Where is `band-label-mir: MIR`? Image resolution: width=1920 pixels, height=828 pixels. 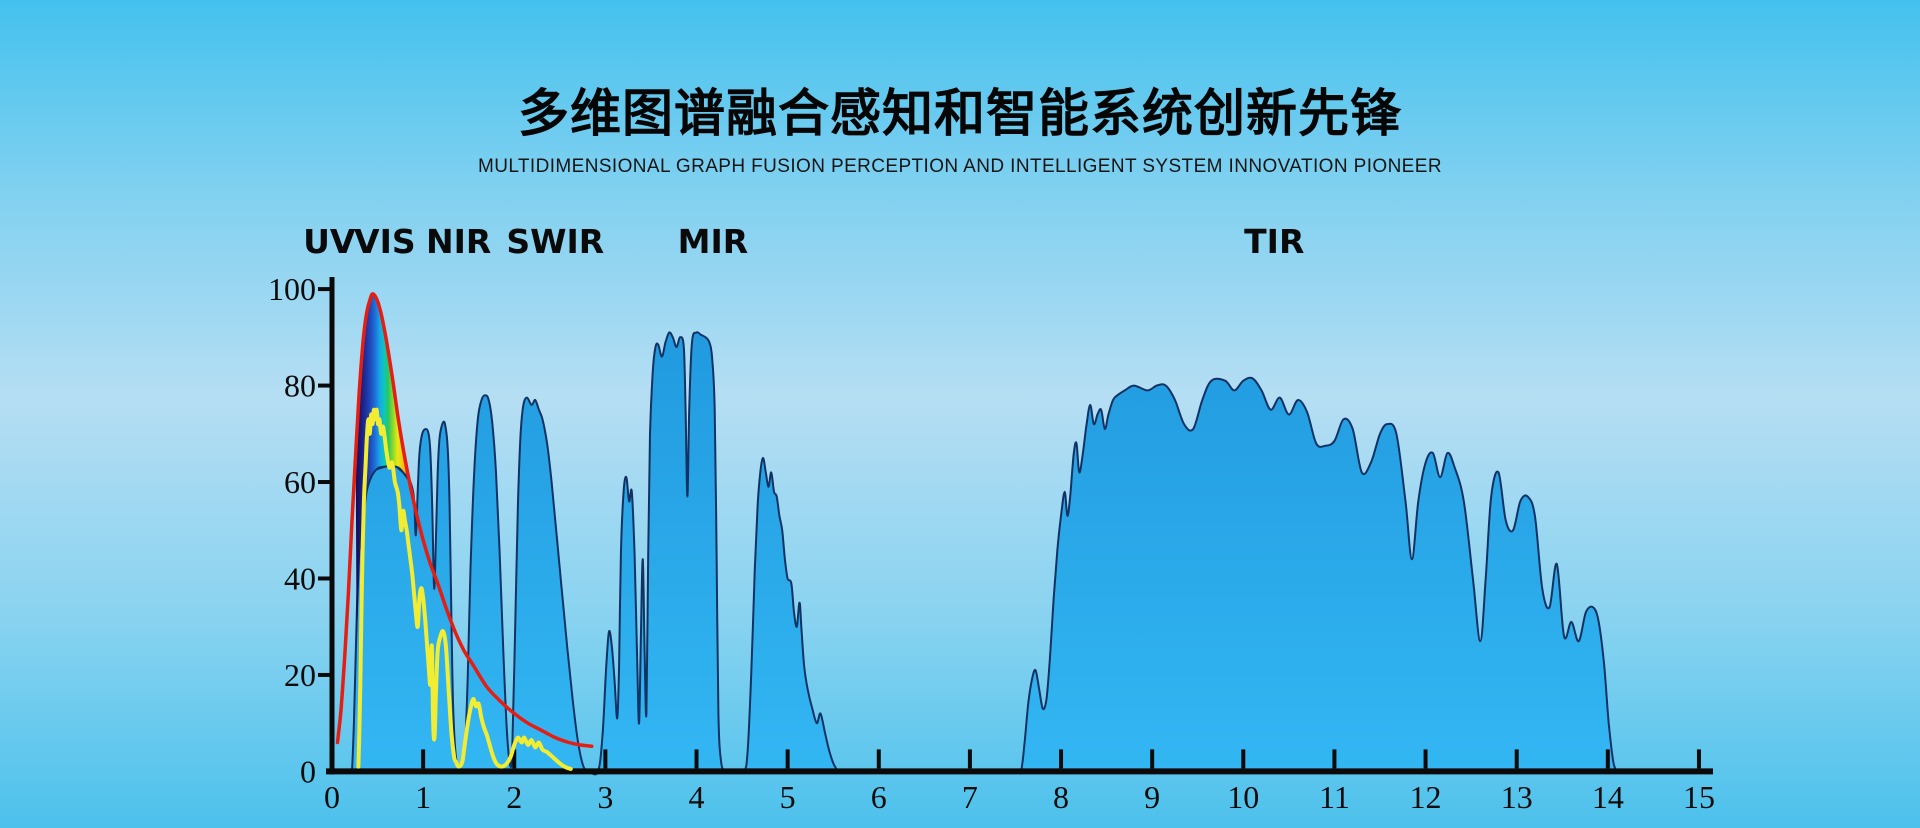
band-label-mir: MIR is located at coordinates (713, 241).